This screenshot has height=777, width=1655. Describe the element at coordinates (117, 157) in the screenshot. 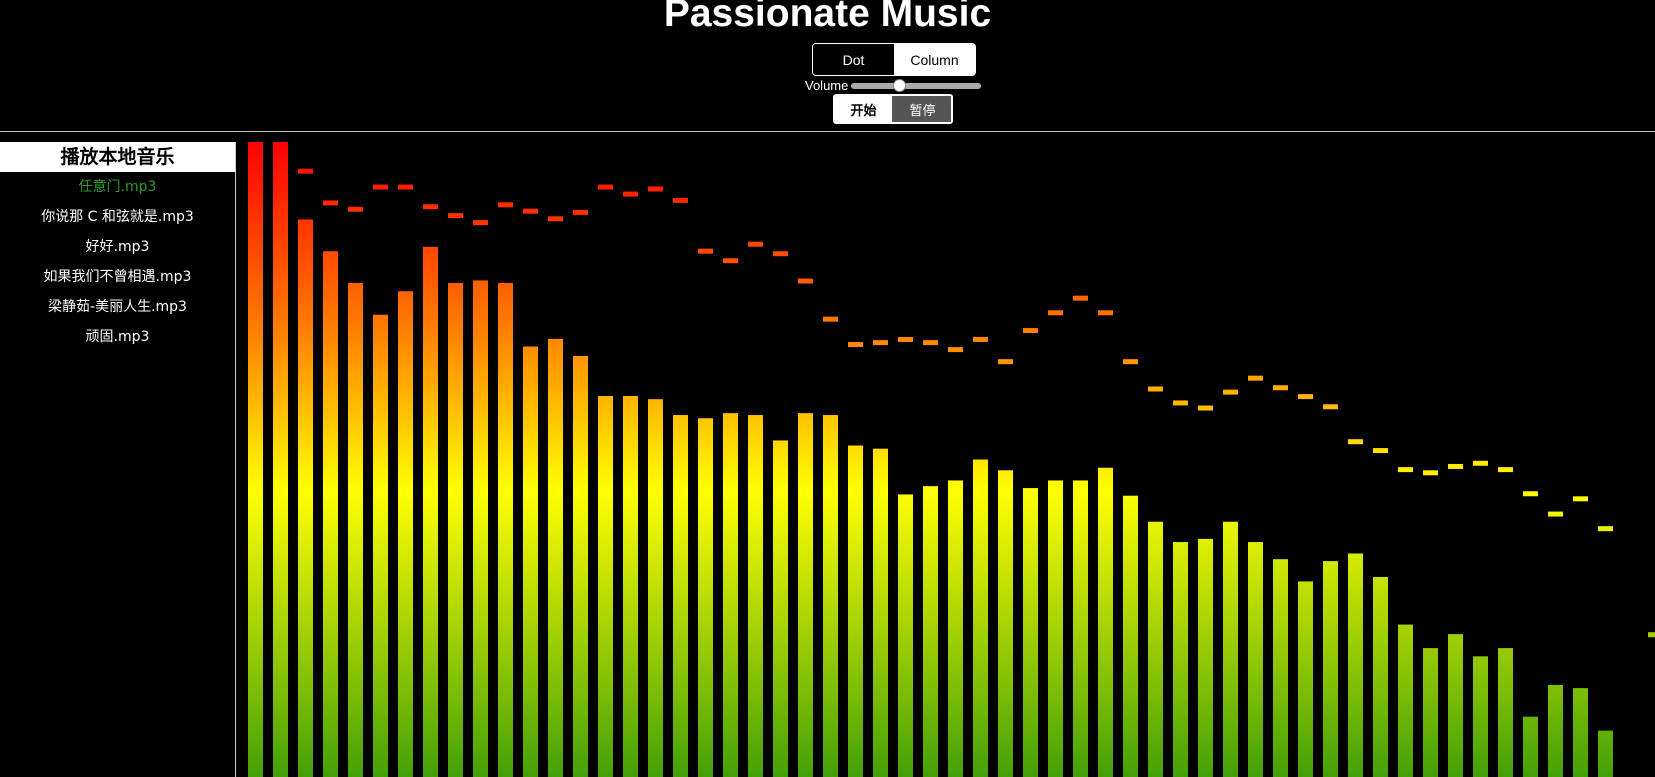

I see `sidebar-header: 播放本地音乐` at that location.